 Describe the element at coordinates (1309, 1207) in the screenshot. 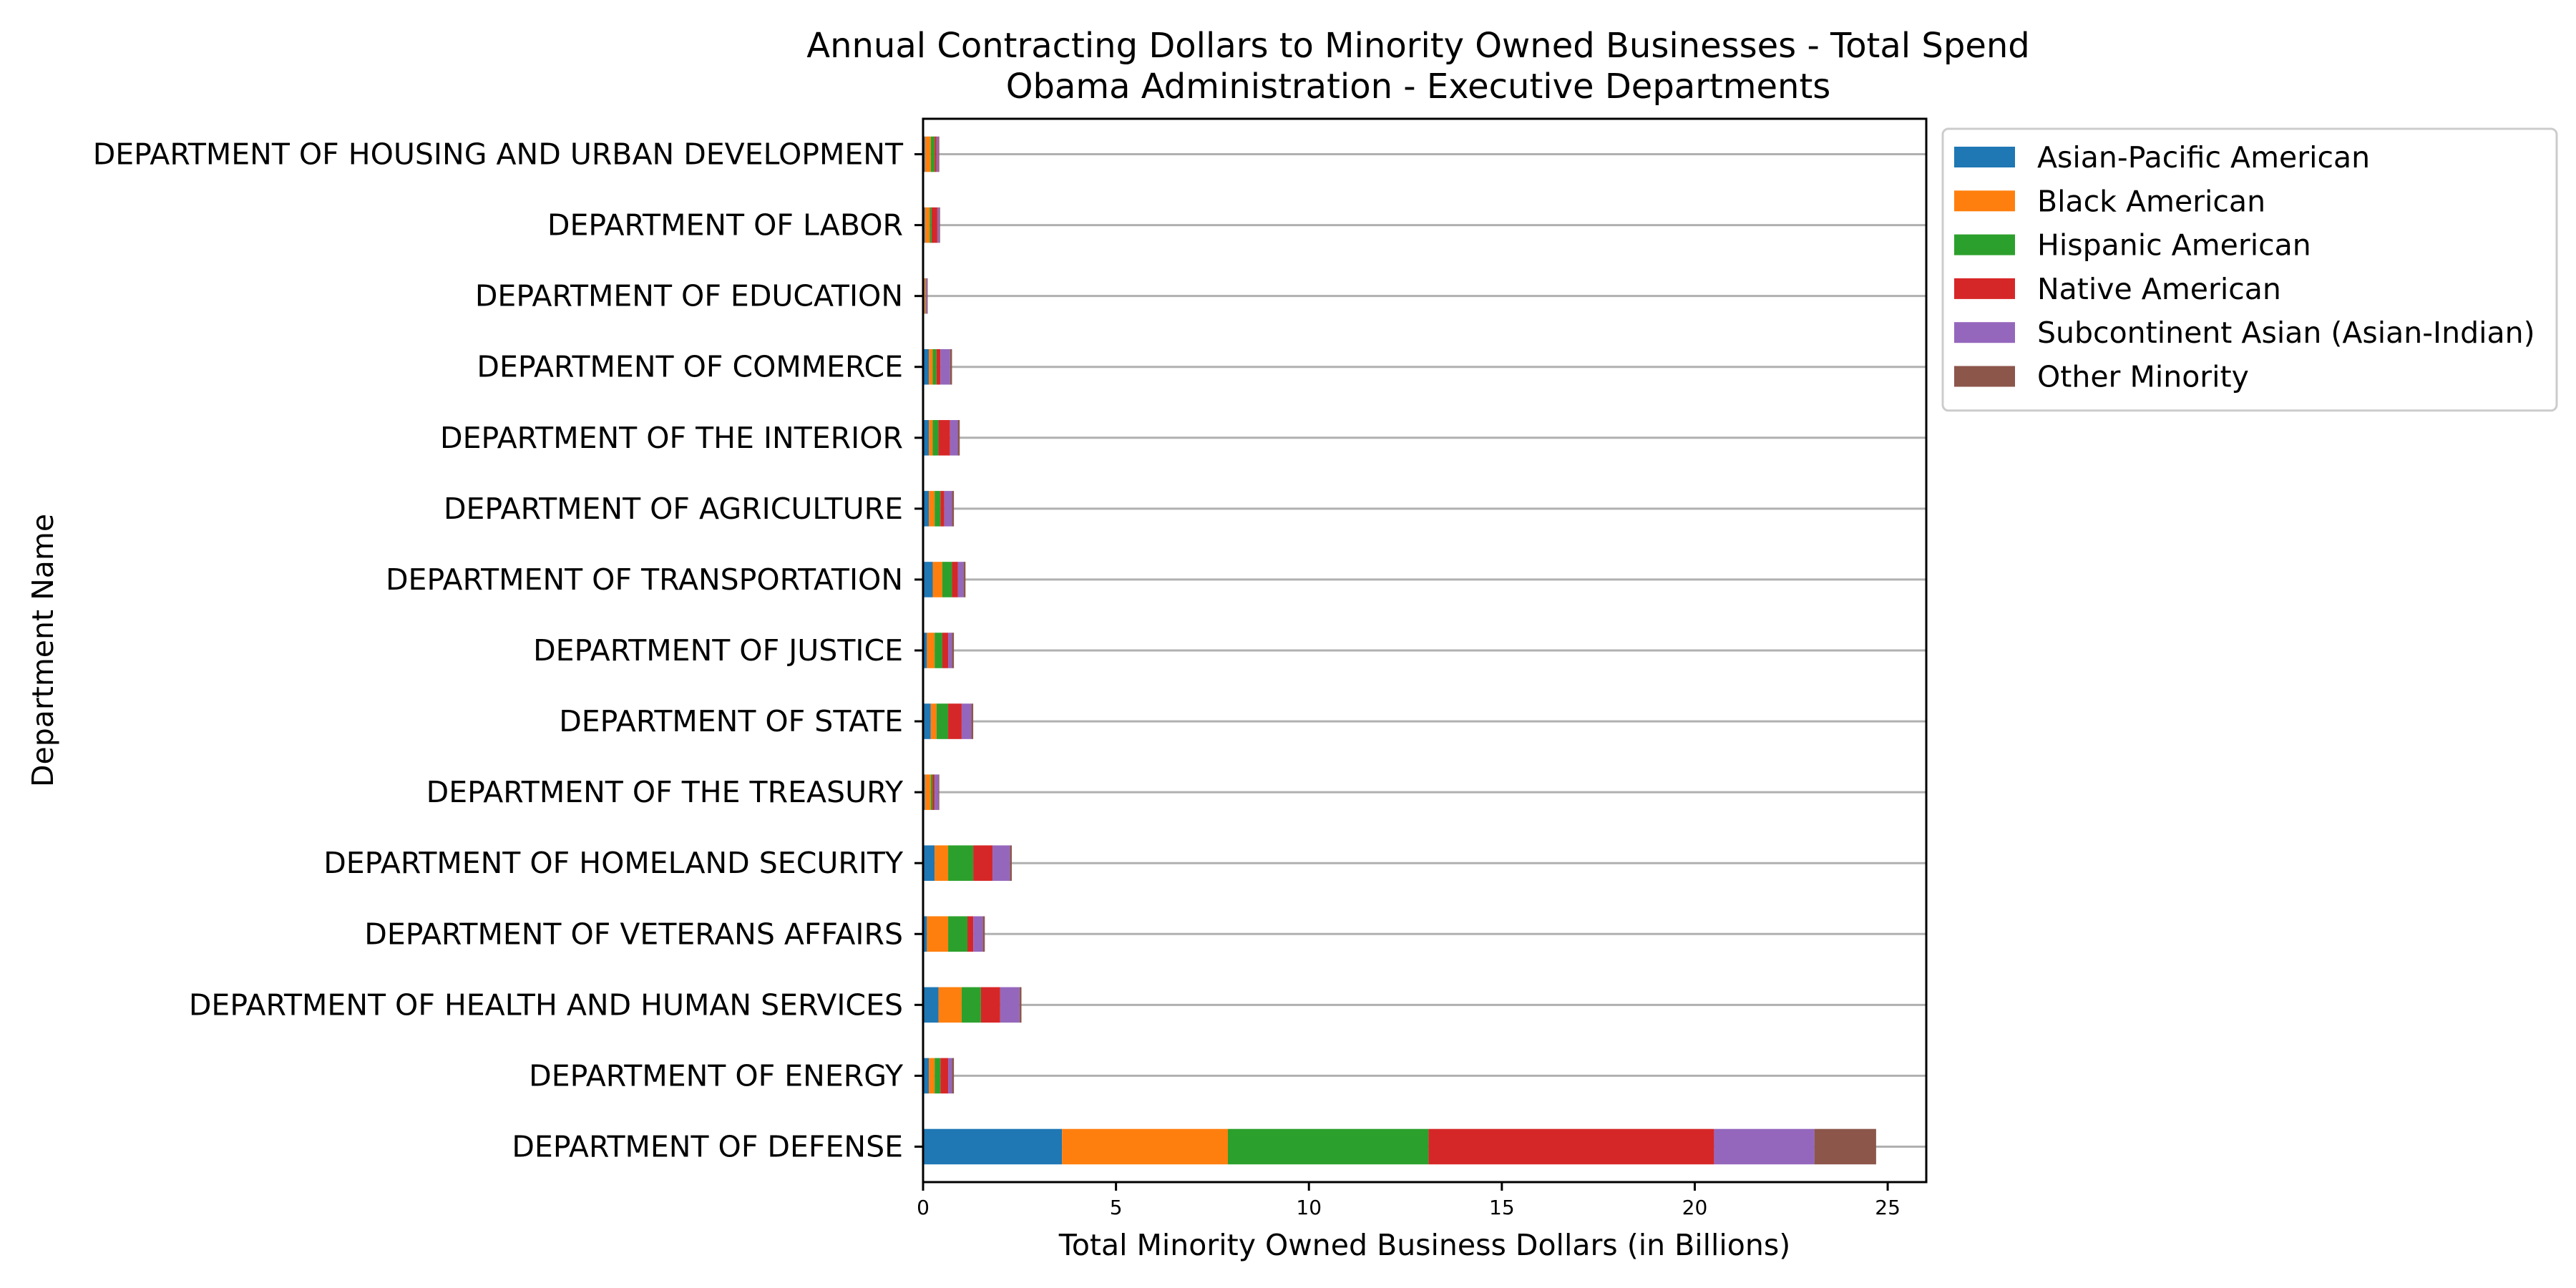

I see `x-tick-label: 10` at that location.